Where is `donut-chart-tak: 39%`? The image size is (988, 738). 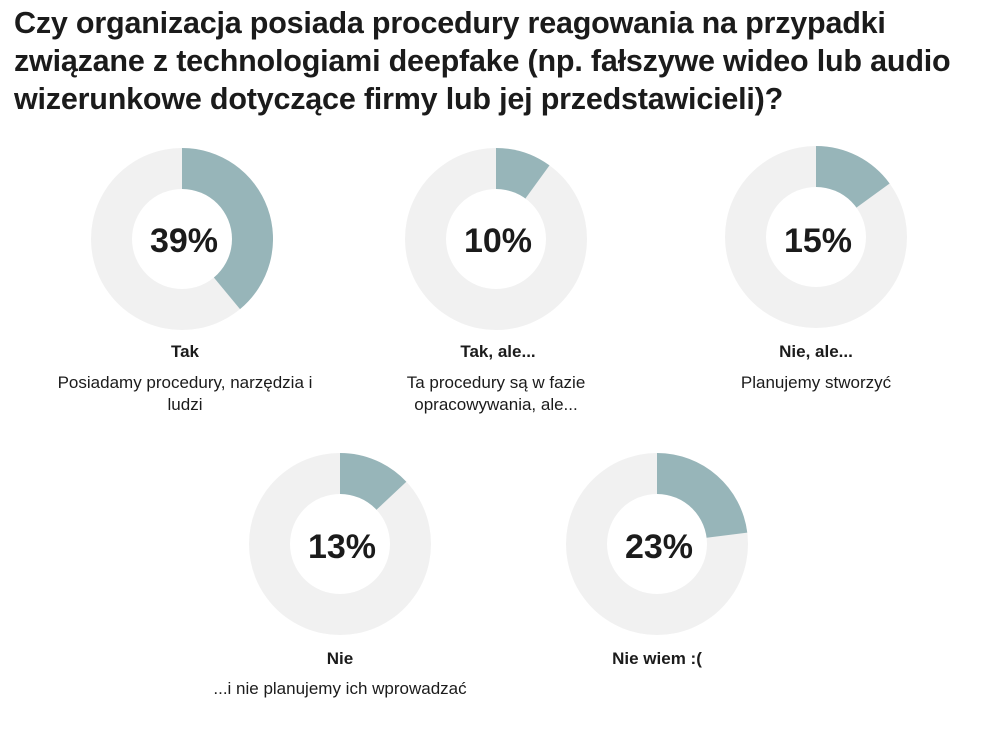 donut-chart-tak: 39% is located at coordinates (182, 239).